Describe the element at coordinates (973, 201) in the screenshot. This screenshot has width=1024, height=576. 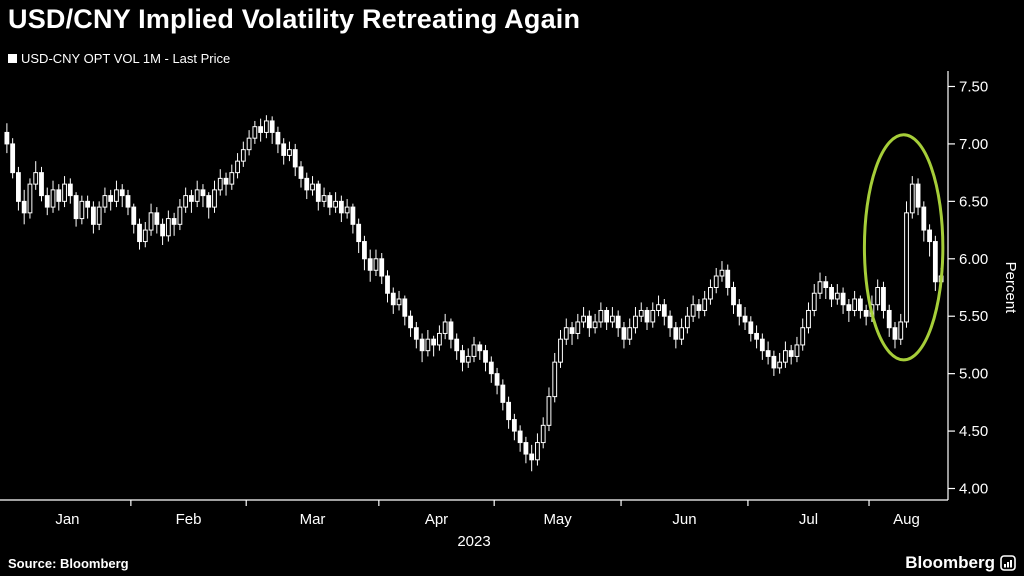
I see `y-tick-label: 6.50` at that location.